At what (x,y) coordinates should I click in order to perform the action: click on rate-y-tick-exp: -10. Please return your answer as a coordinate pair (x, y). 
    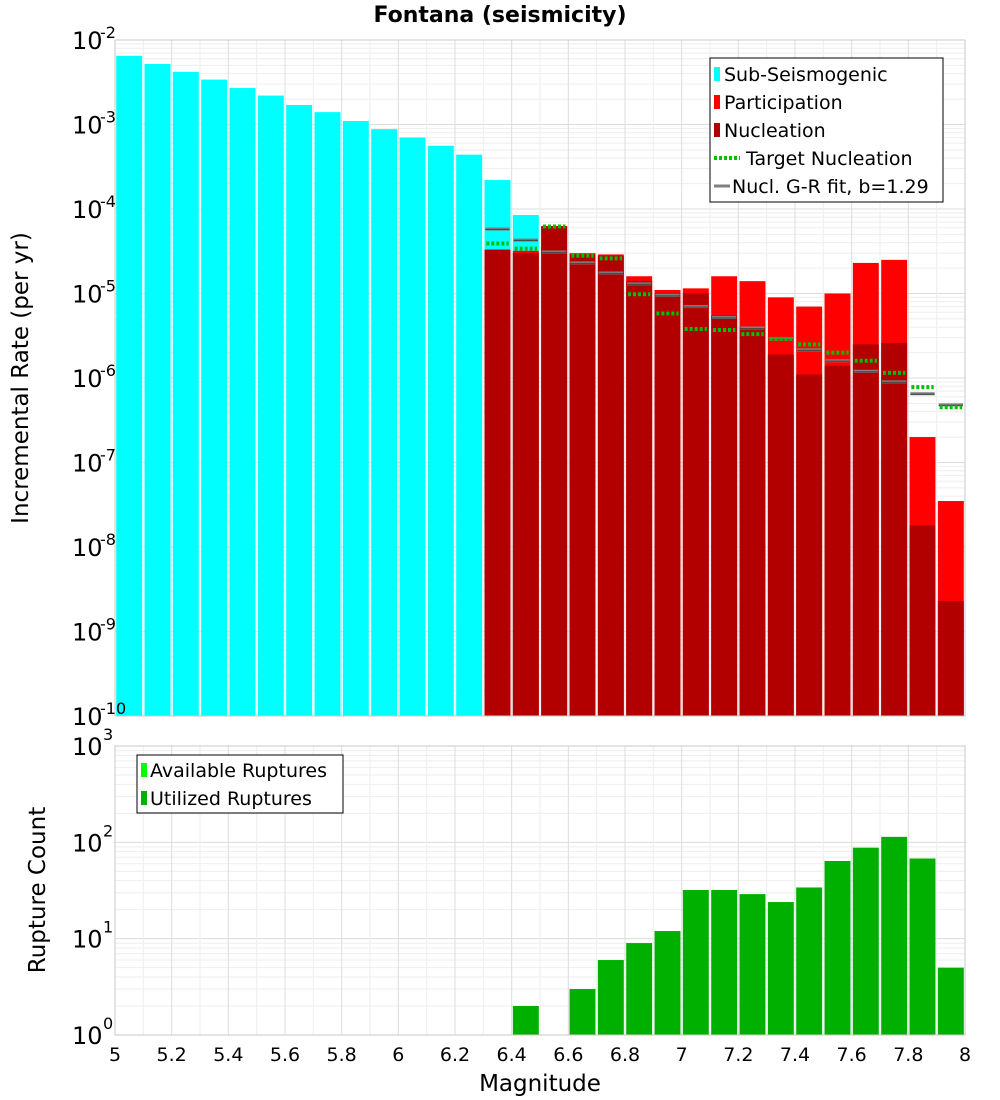
    Looking at the image, I should click on (113, 708).